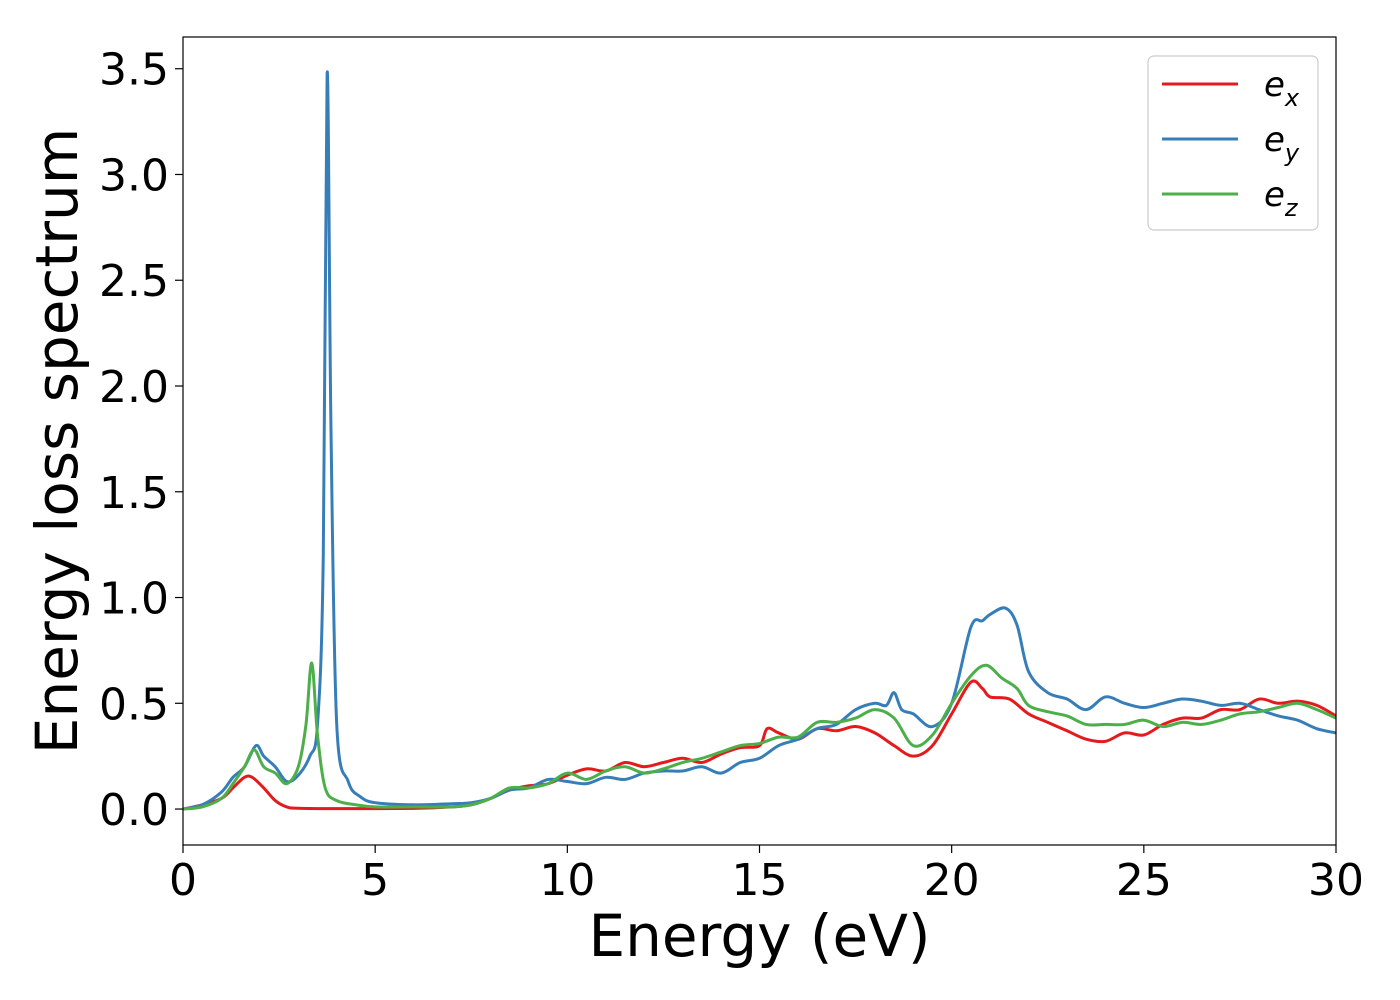  I want to click on series-line-z, so click(759, 736).